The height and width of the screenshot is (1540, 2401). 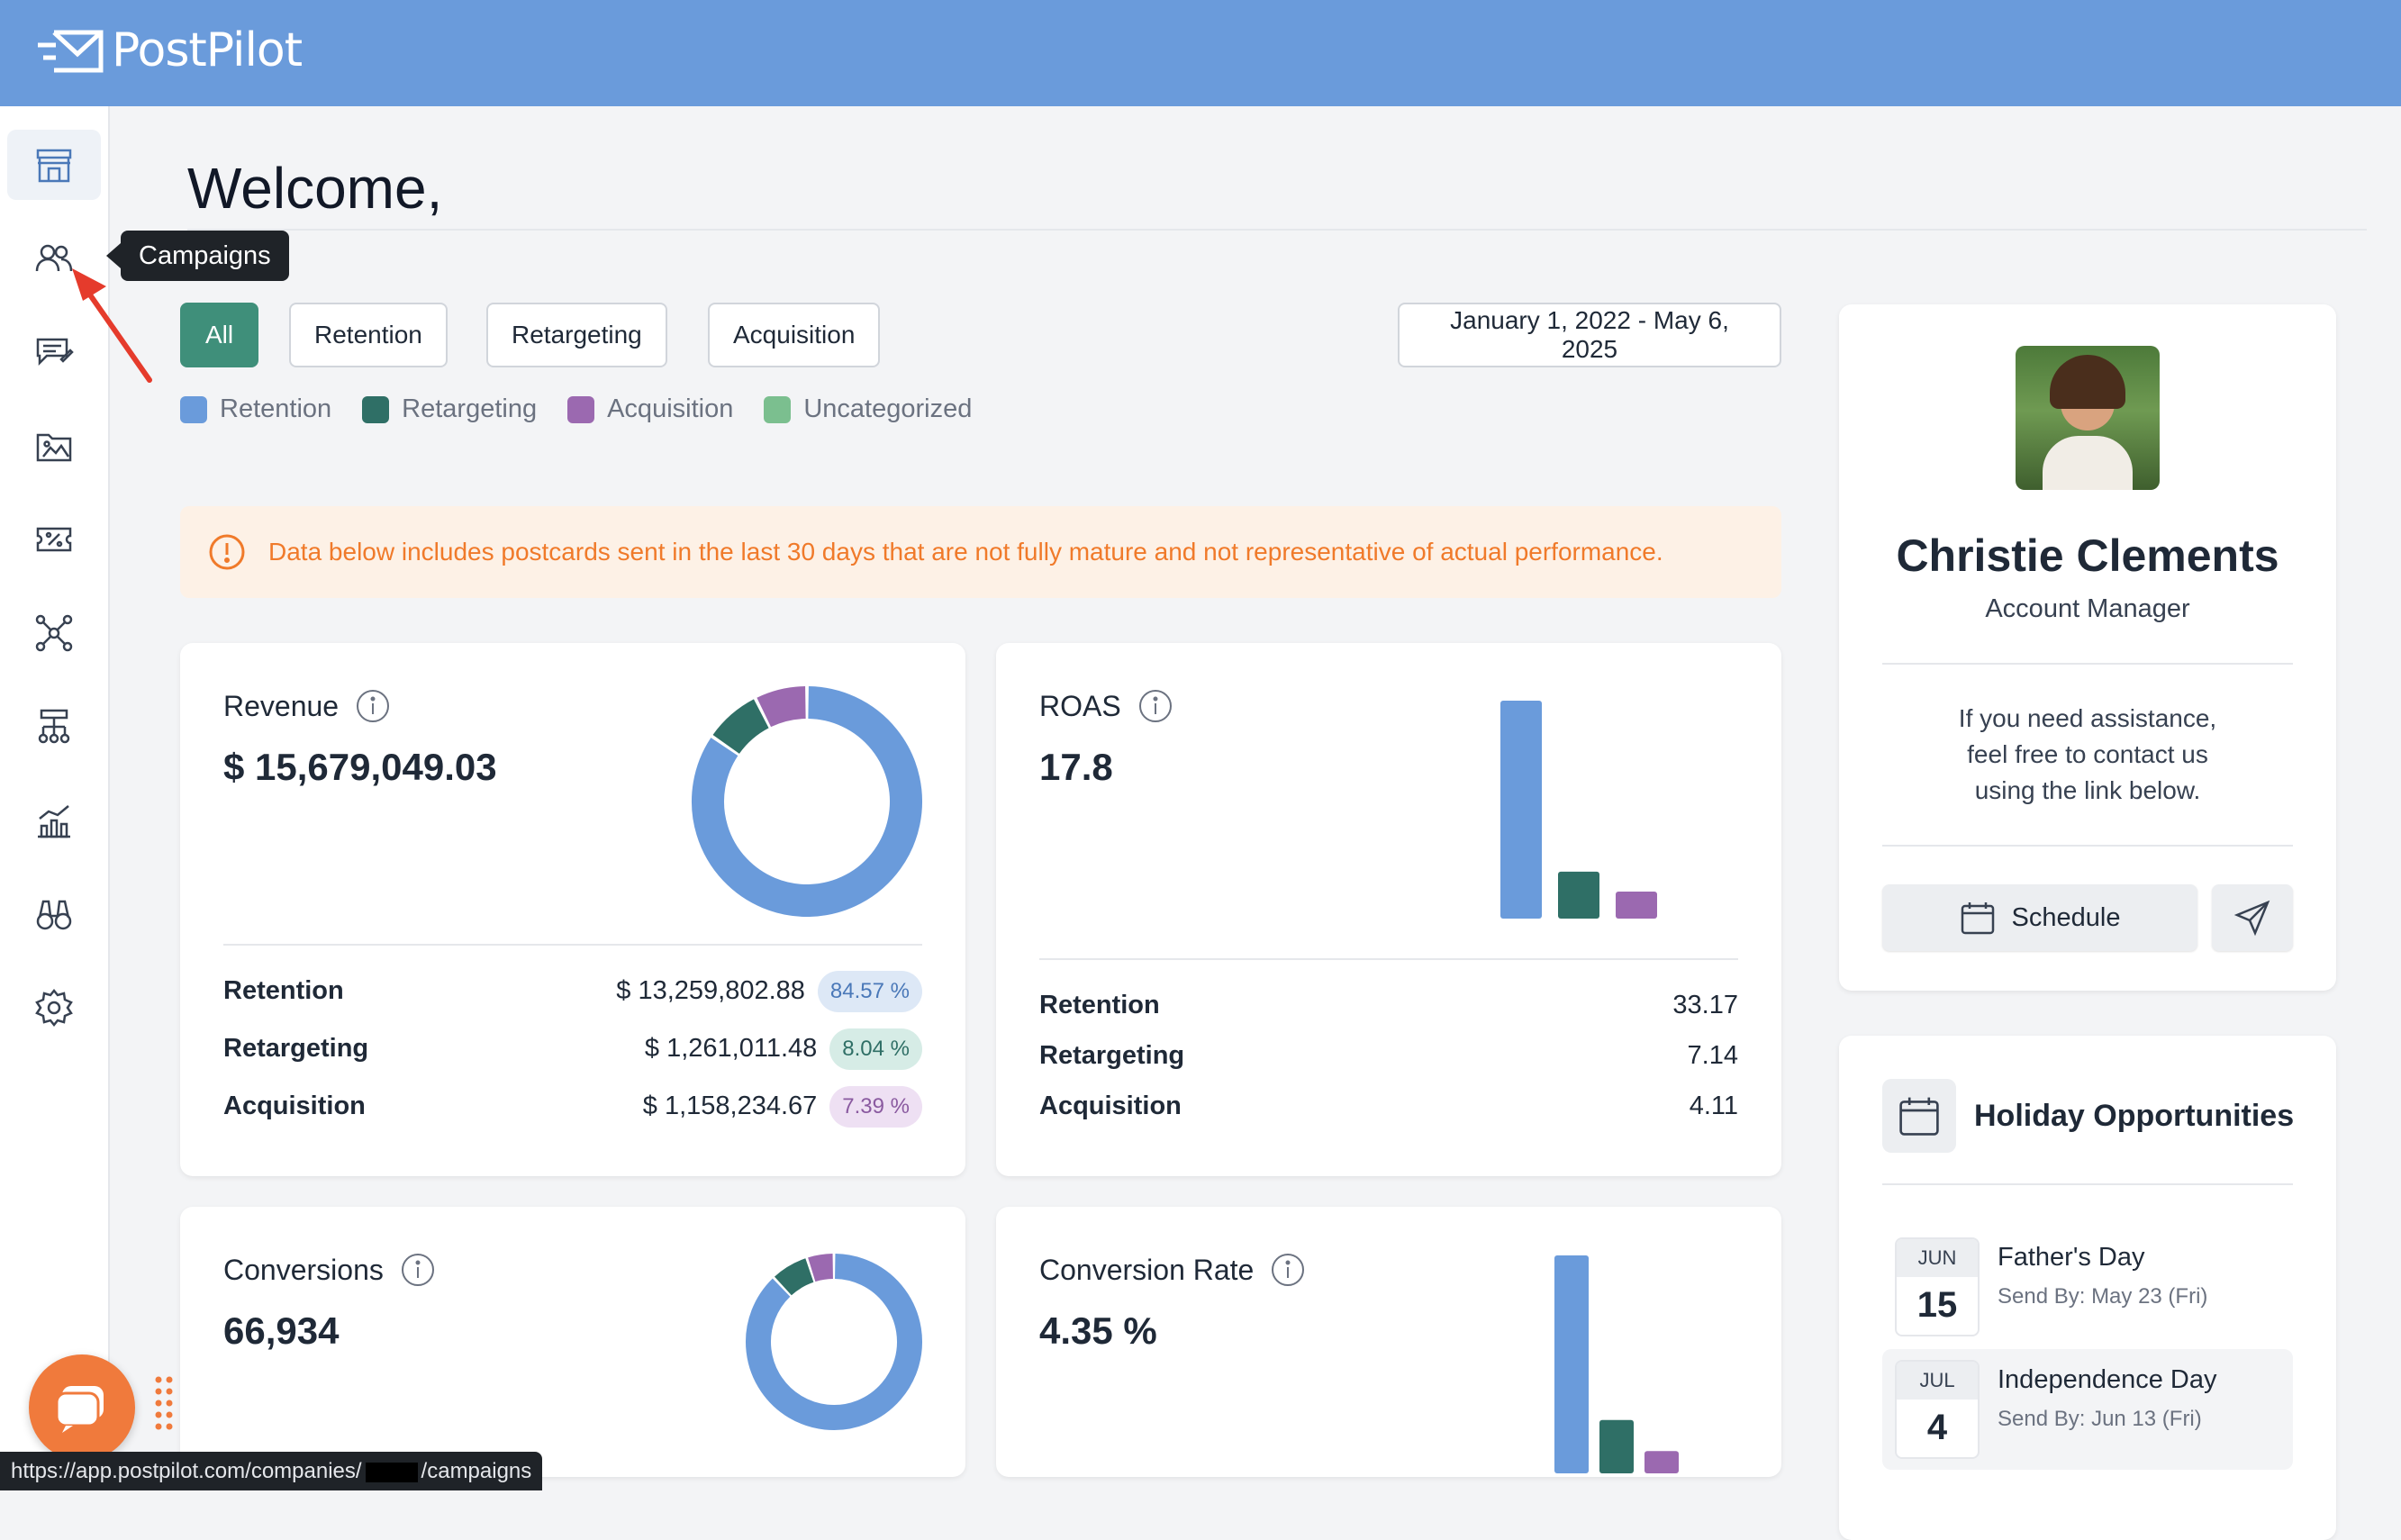 What do you see at coordinates (169, 50) in the screenshot?
I see `brand-logo: PostPilot` at bounding box center [169, 50].